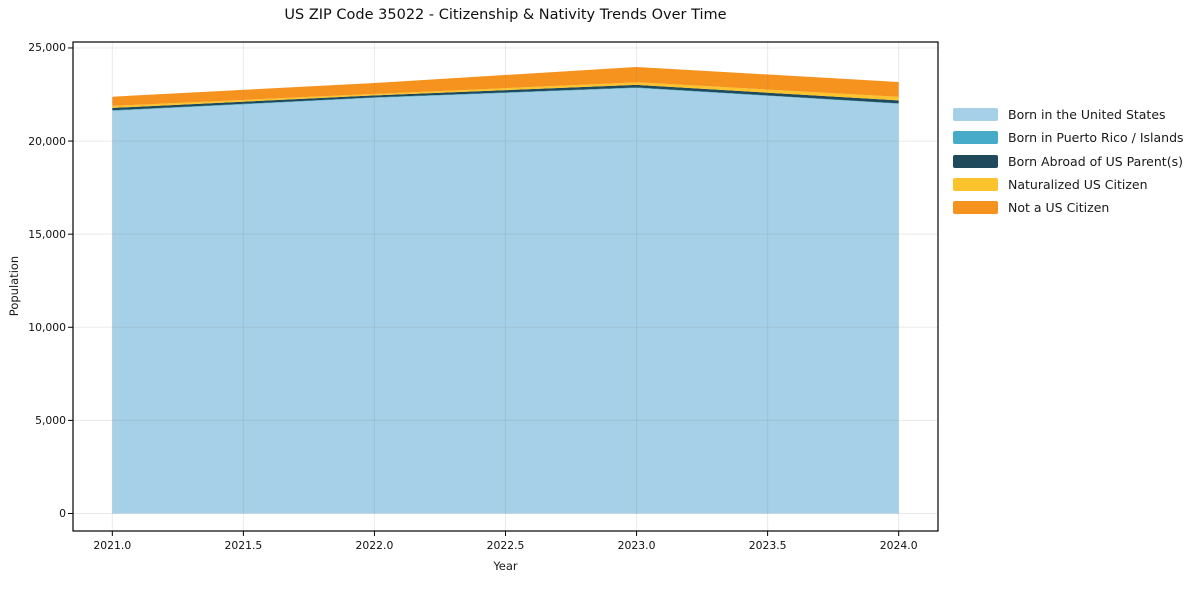 This screenshot has height=590, width=1189. Describe the element at coordinates (374, 545) in the screenshot. I see `x-tick-label: 2022.0` at that location.